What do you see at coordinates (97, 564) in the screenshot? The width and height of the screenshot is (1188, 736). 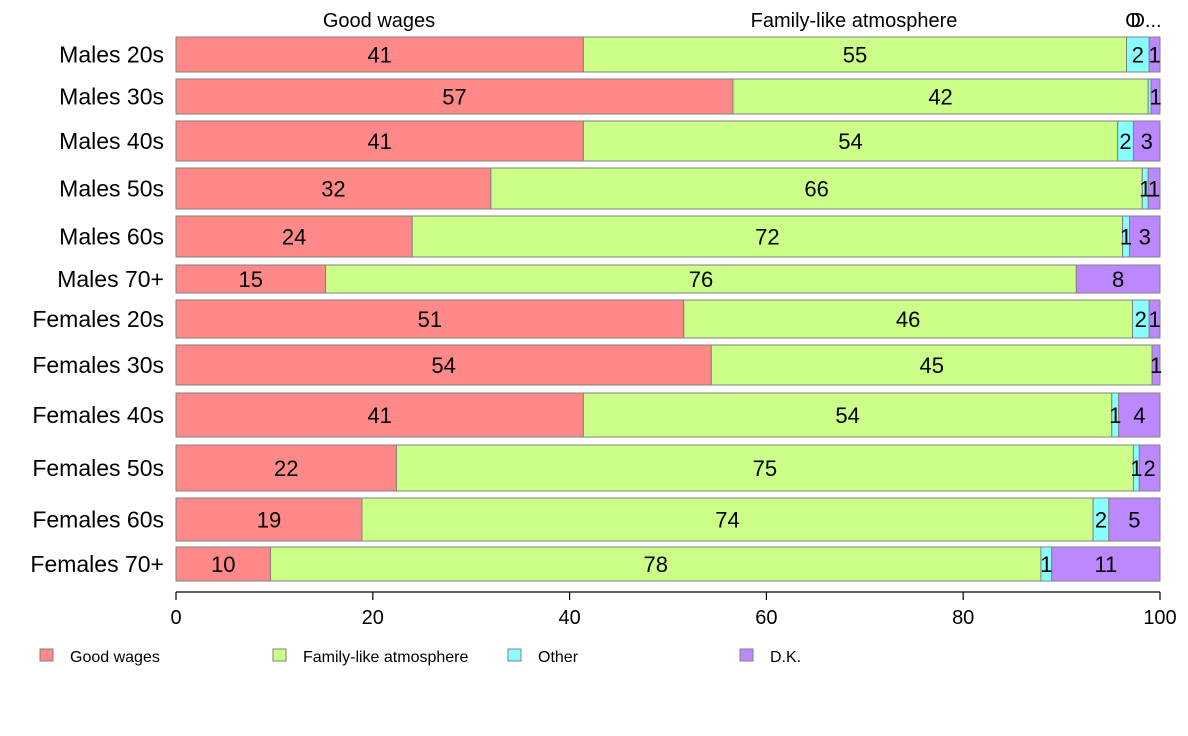 I see `category-label: Females 70+` at bounding box center [97, 564].